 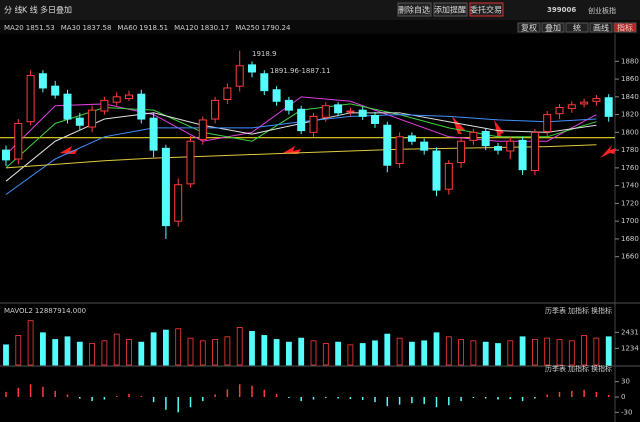 I want to click on button: 删除自选, so click(x=414, y=10).